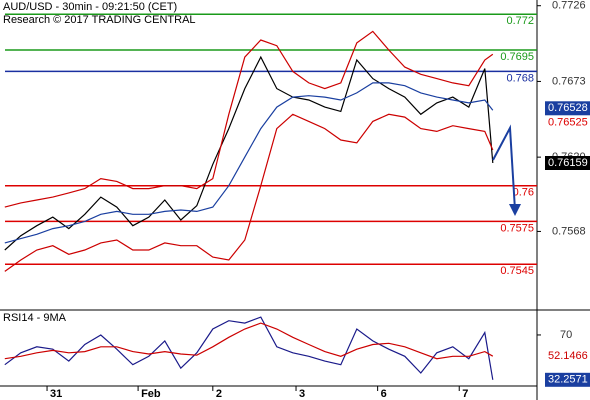 This screenshot has height=400, width=590. Describe the element at coordinates (517, 271) in the screenshot. I see `level-label: 0.7545` at that location.